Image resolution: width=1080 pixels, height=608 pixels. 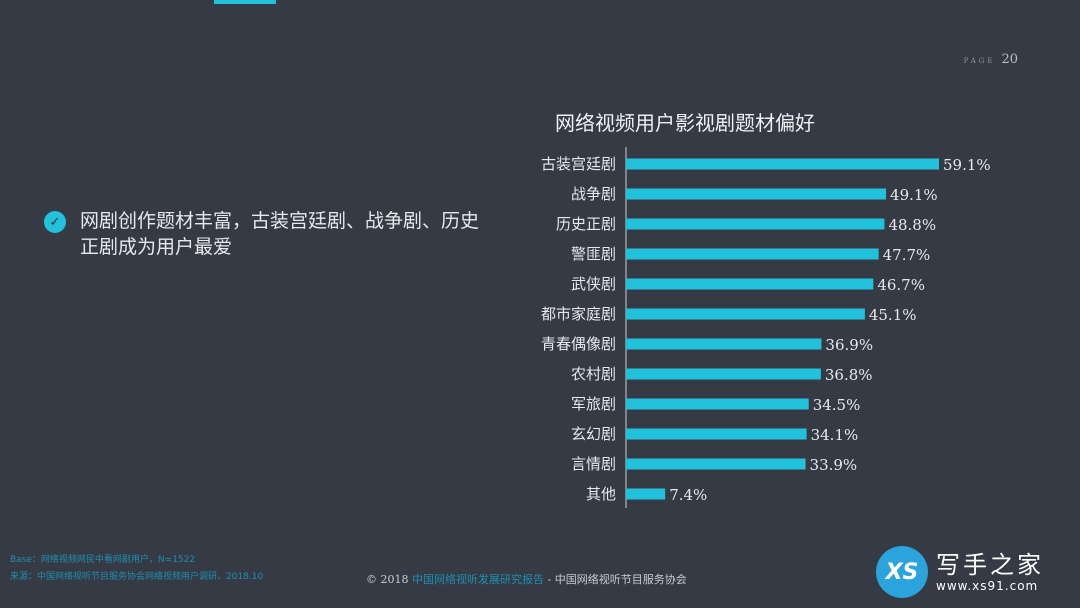 What do you see at coordinates (902, 572) in the screenshot?
I see `watermark-logo: XS` at bounding box center [902, 572].